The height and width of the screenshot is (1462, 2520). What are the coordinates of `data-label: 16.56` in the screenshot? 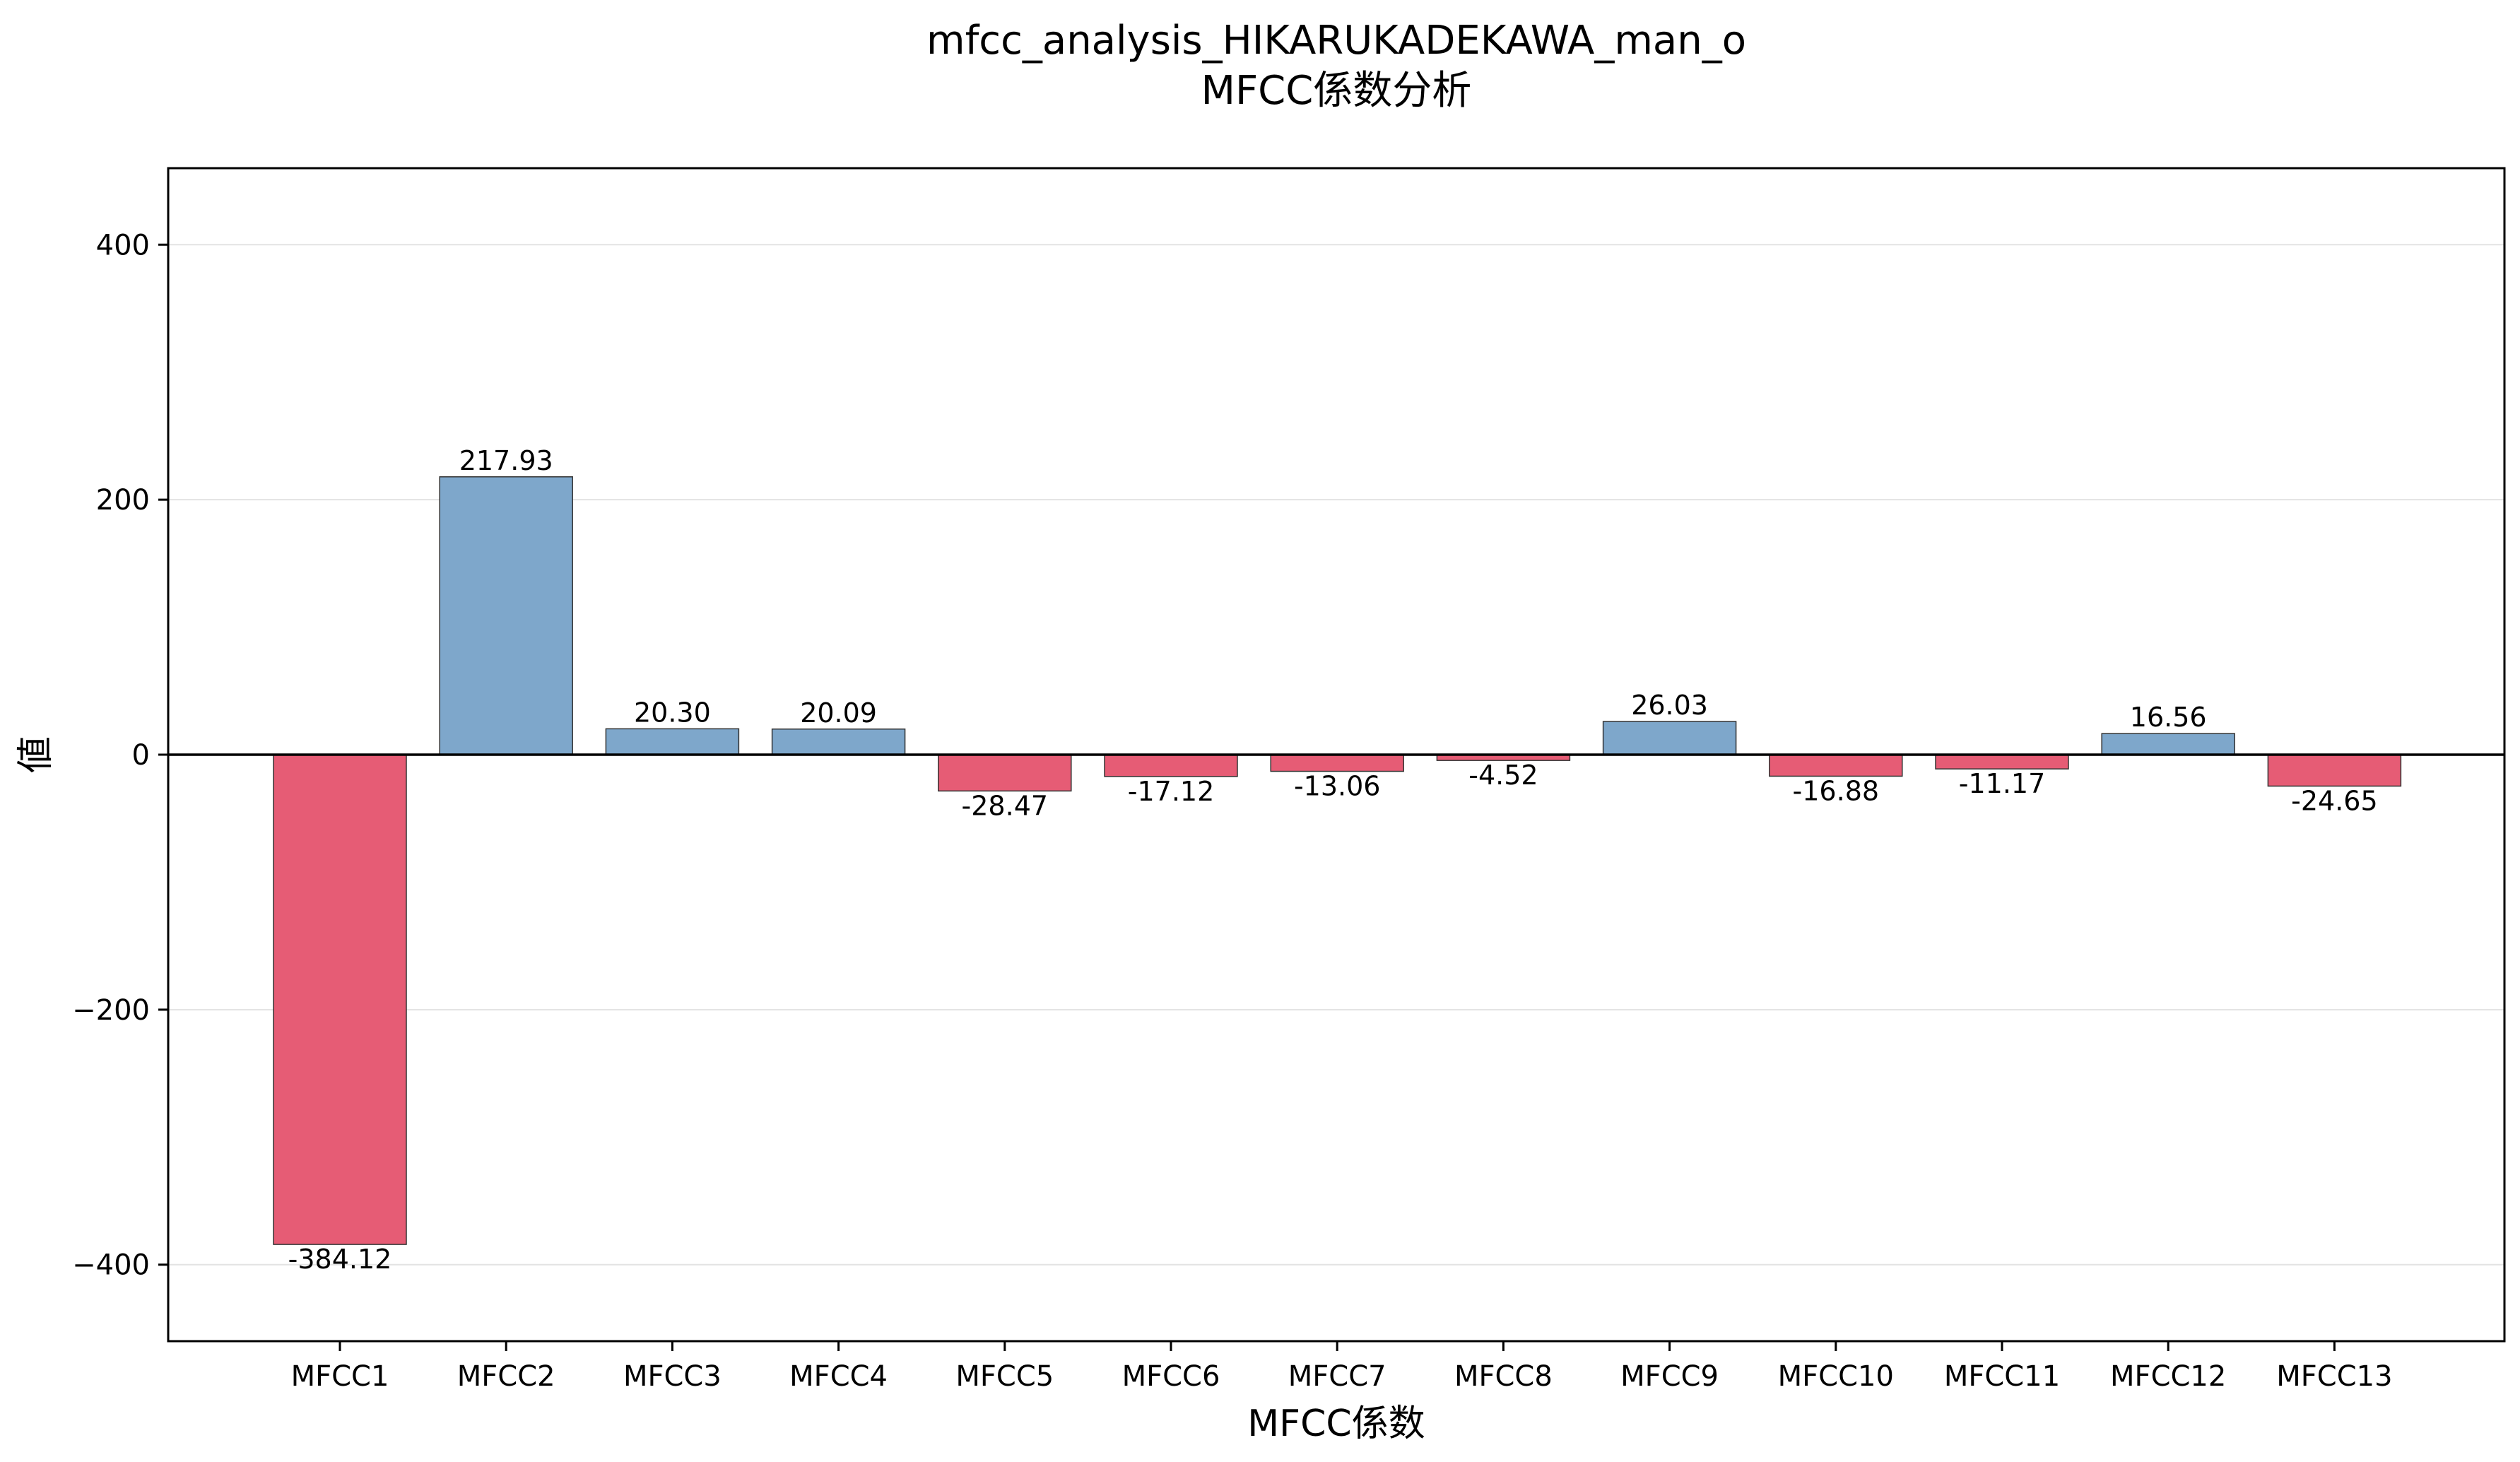 It's located at (2169, 718).